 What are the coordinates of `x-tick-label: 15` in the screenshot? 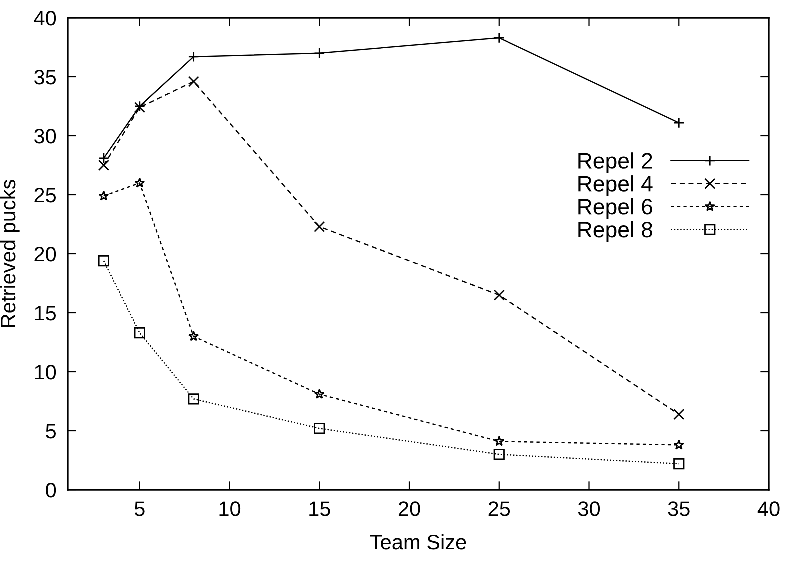 It's located at (320, 509).